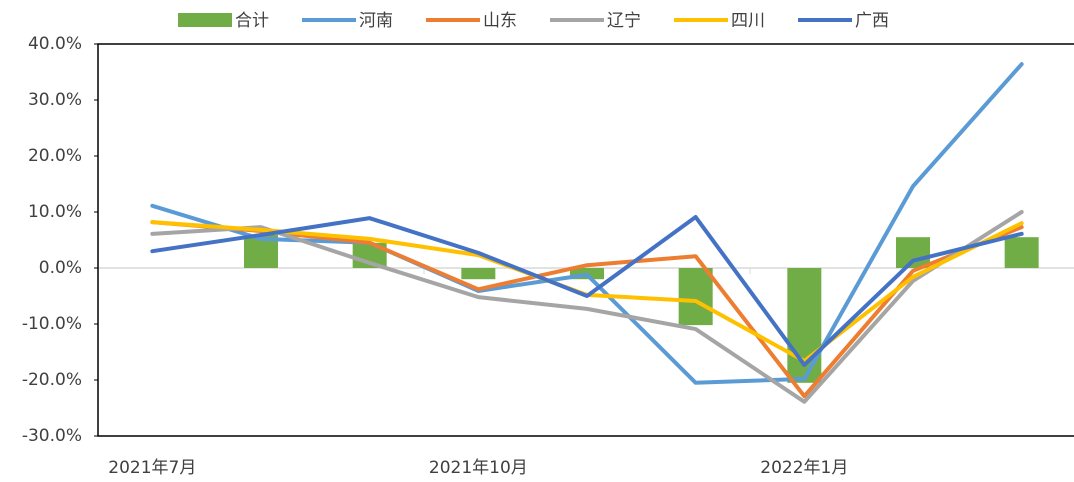  Describe the element at coordinates (252, 21) in the screenshot. I see `legend-label: 合计` at that location.